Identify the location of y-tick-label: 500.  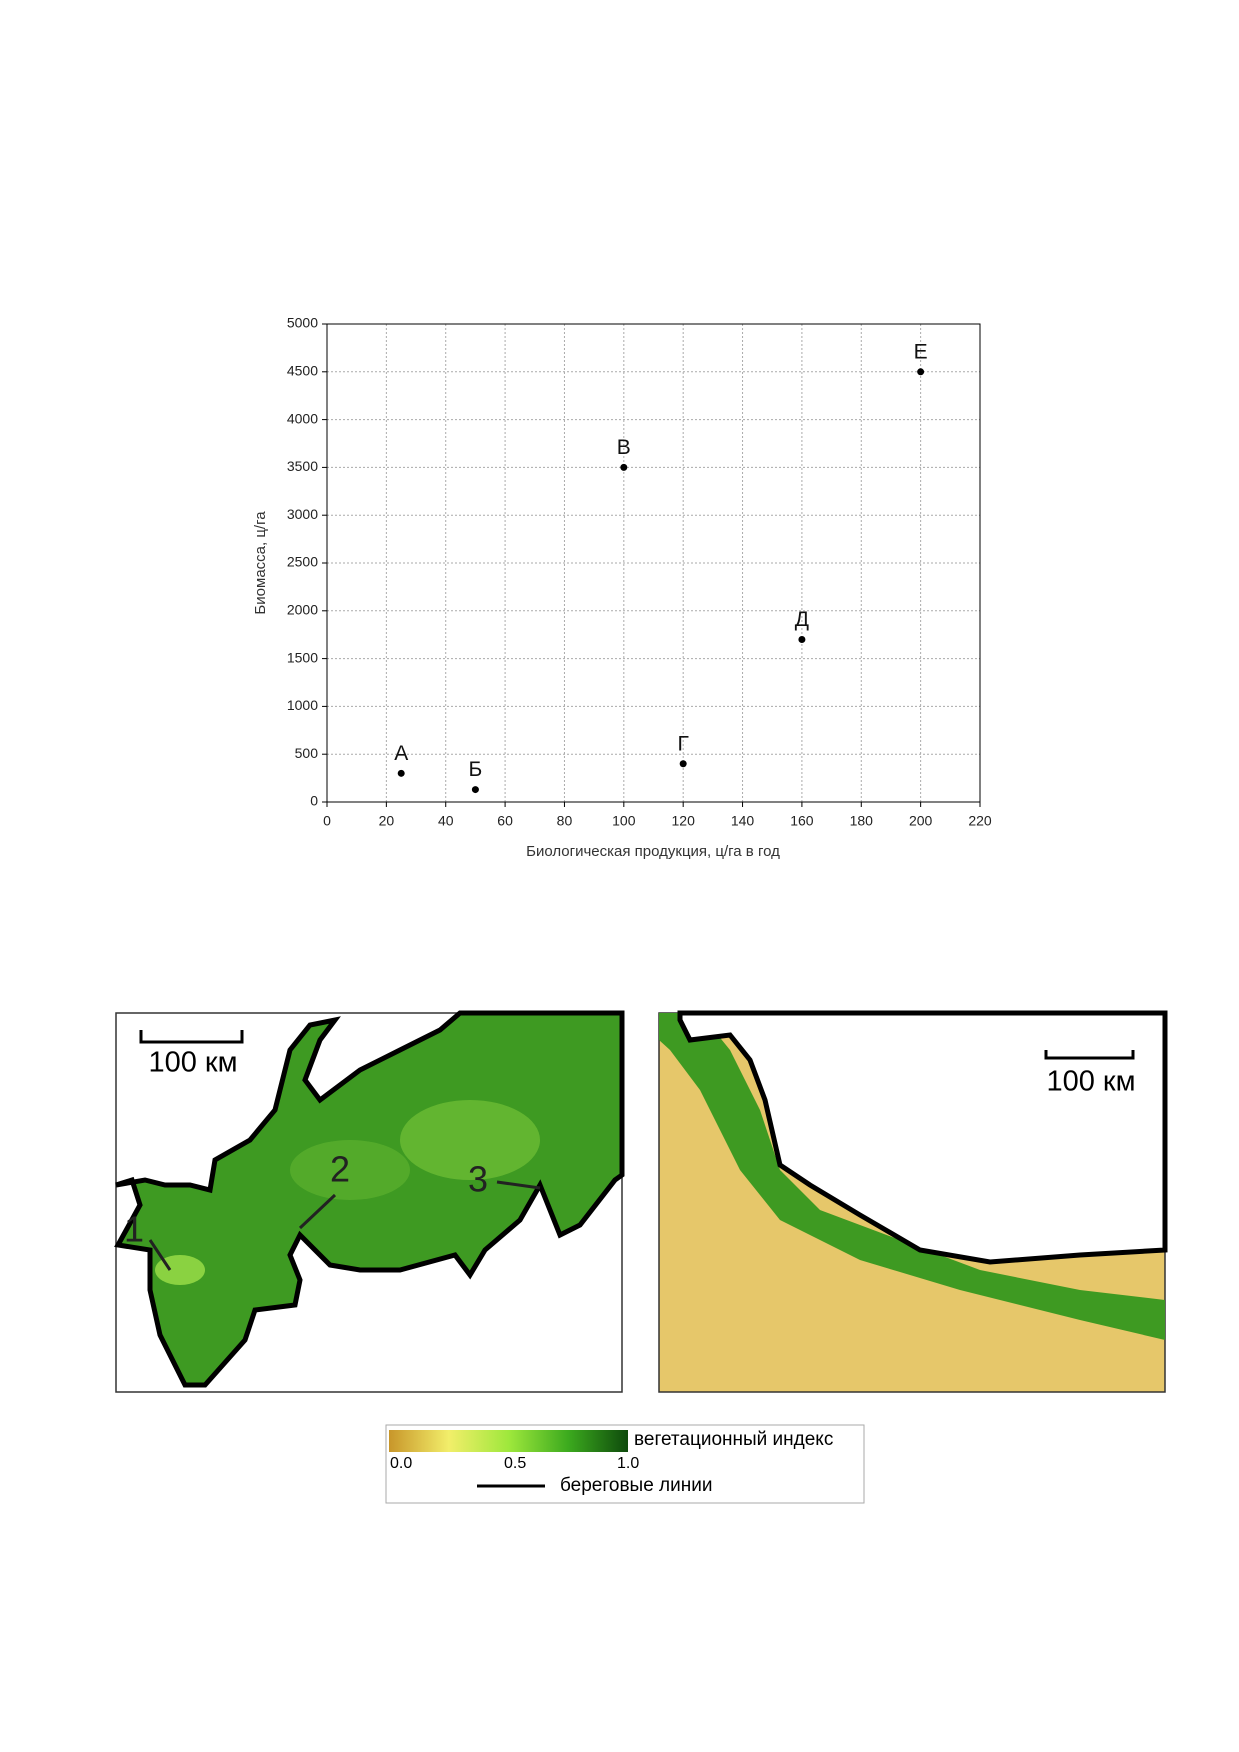
(307, 753).